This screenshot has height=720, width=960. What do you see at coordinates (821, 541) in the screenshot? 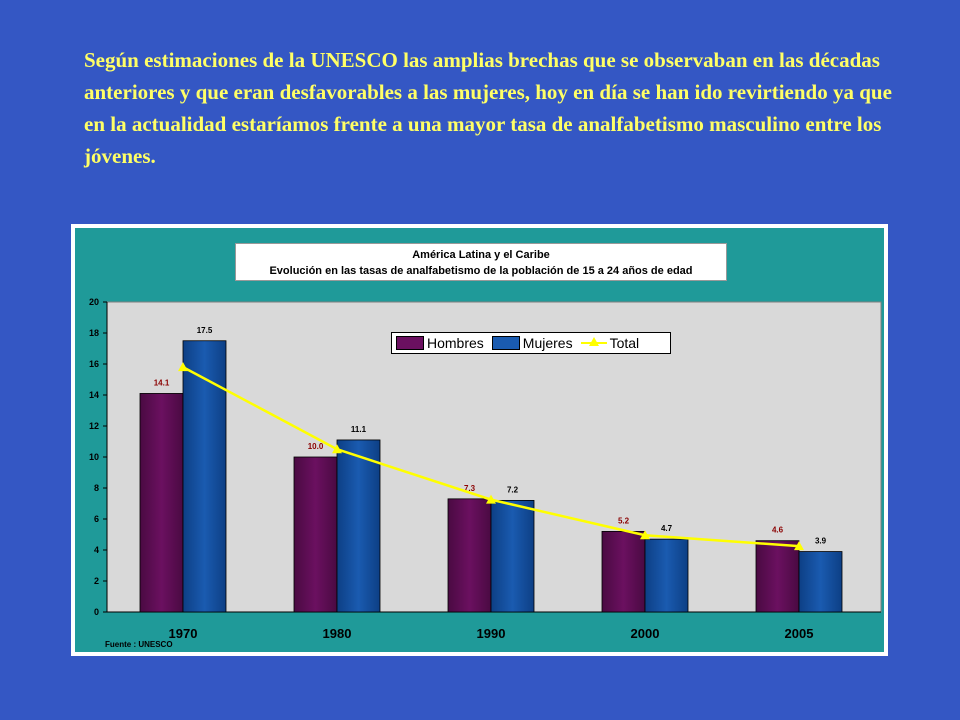
I see `data-label-mujeres-2005: 3.9` at bounding box center [821, 541].